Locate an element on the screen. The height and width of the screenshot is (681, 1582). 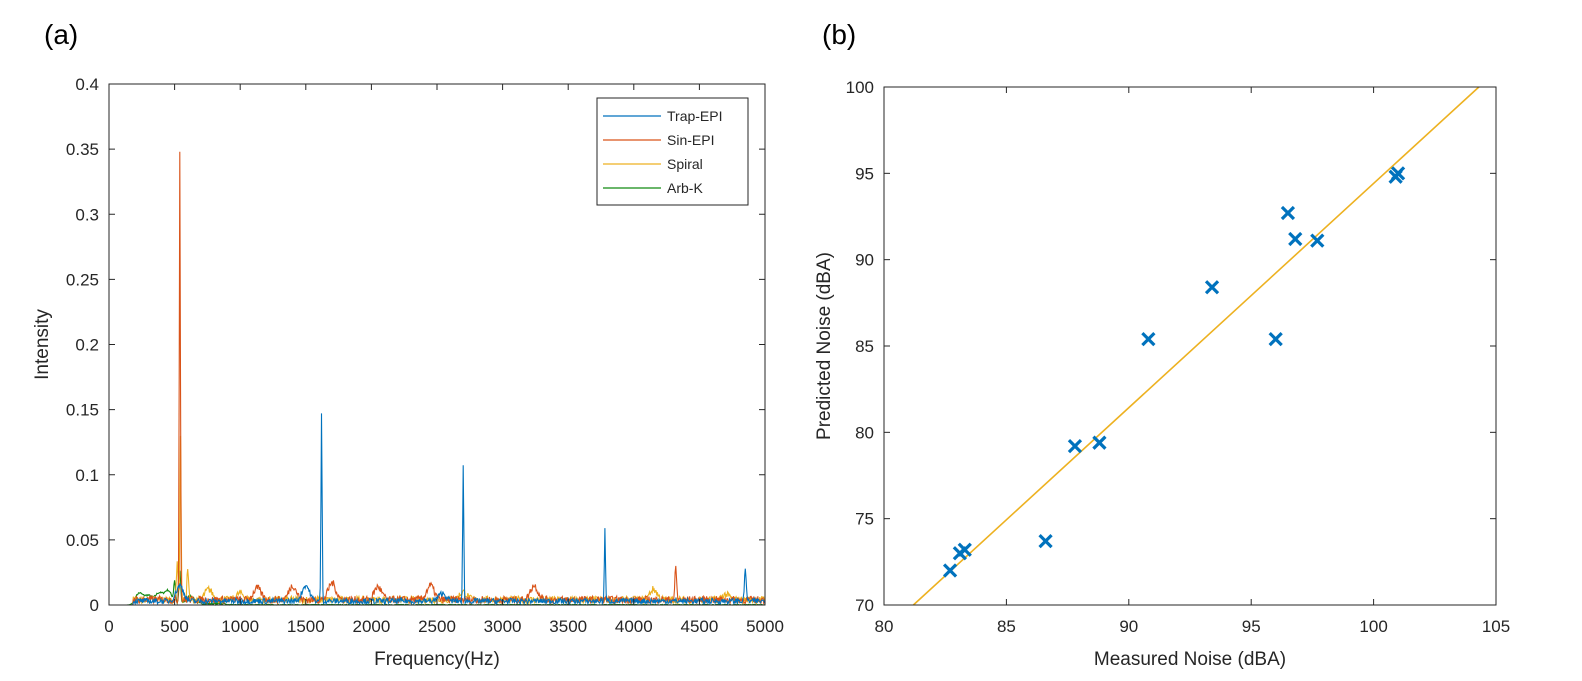
y-tick-label: 70 is located at coordinates (864, 605).